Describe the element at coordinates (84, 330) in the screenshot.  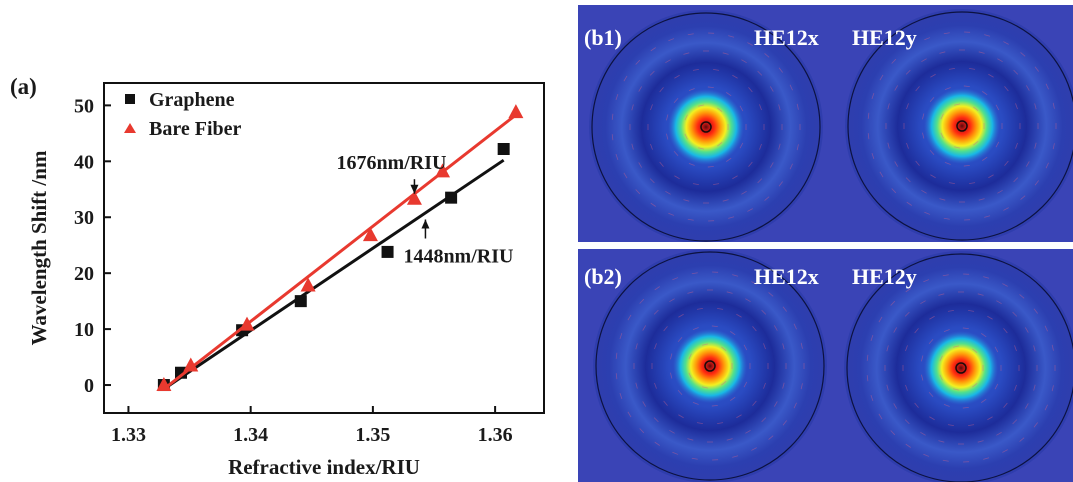
I see `y-tick-label: 10` at that location.